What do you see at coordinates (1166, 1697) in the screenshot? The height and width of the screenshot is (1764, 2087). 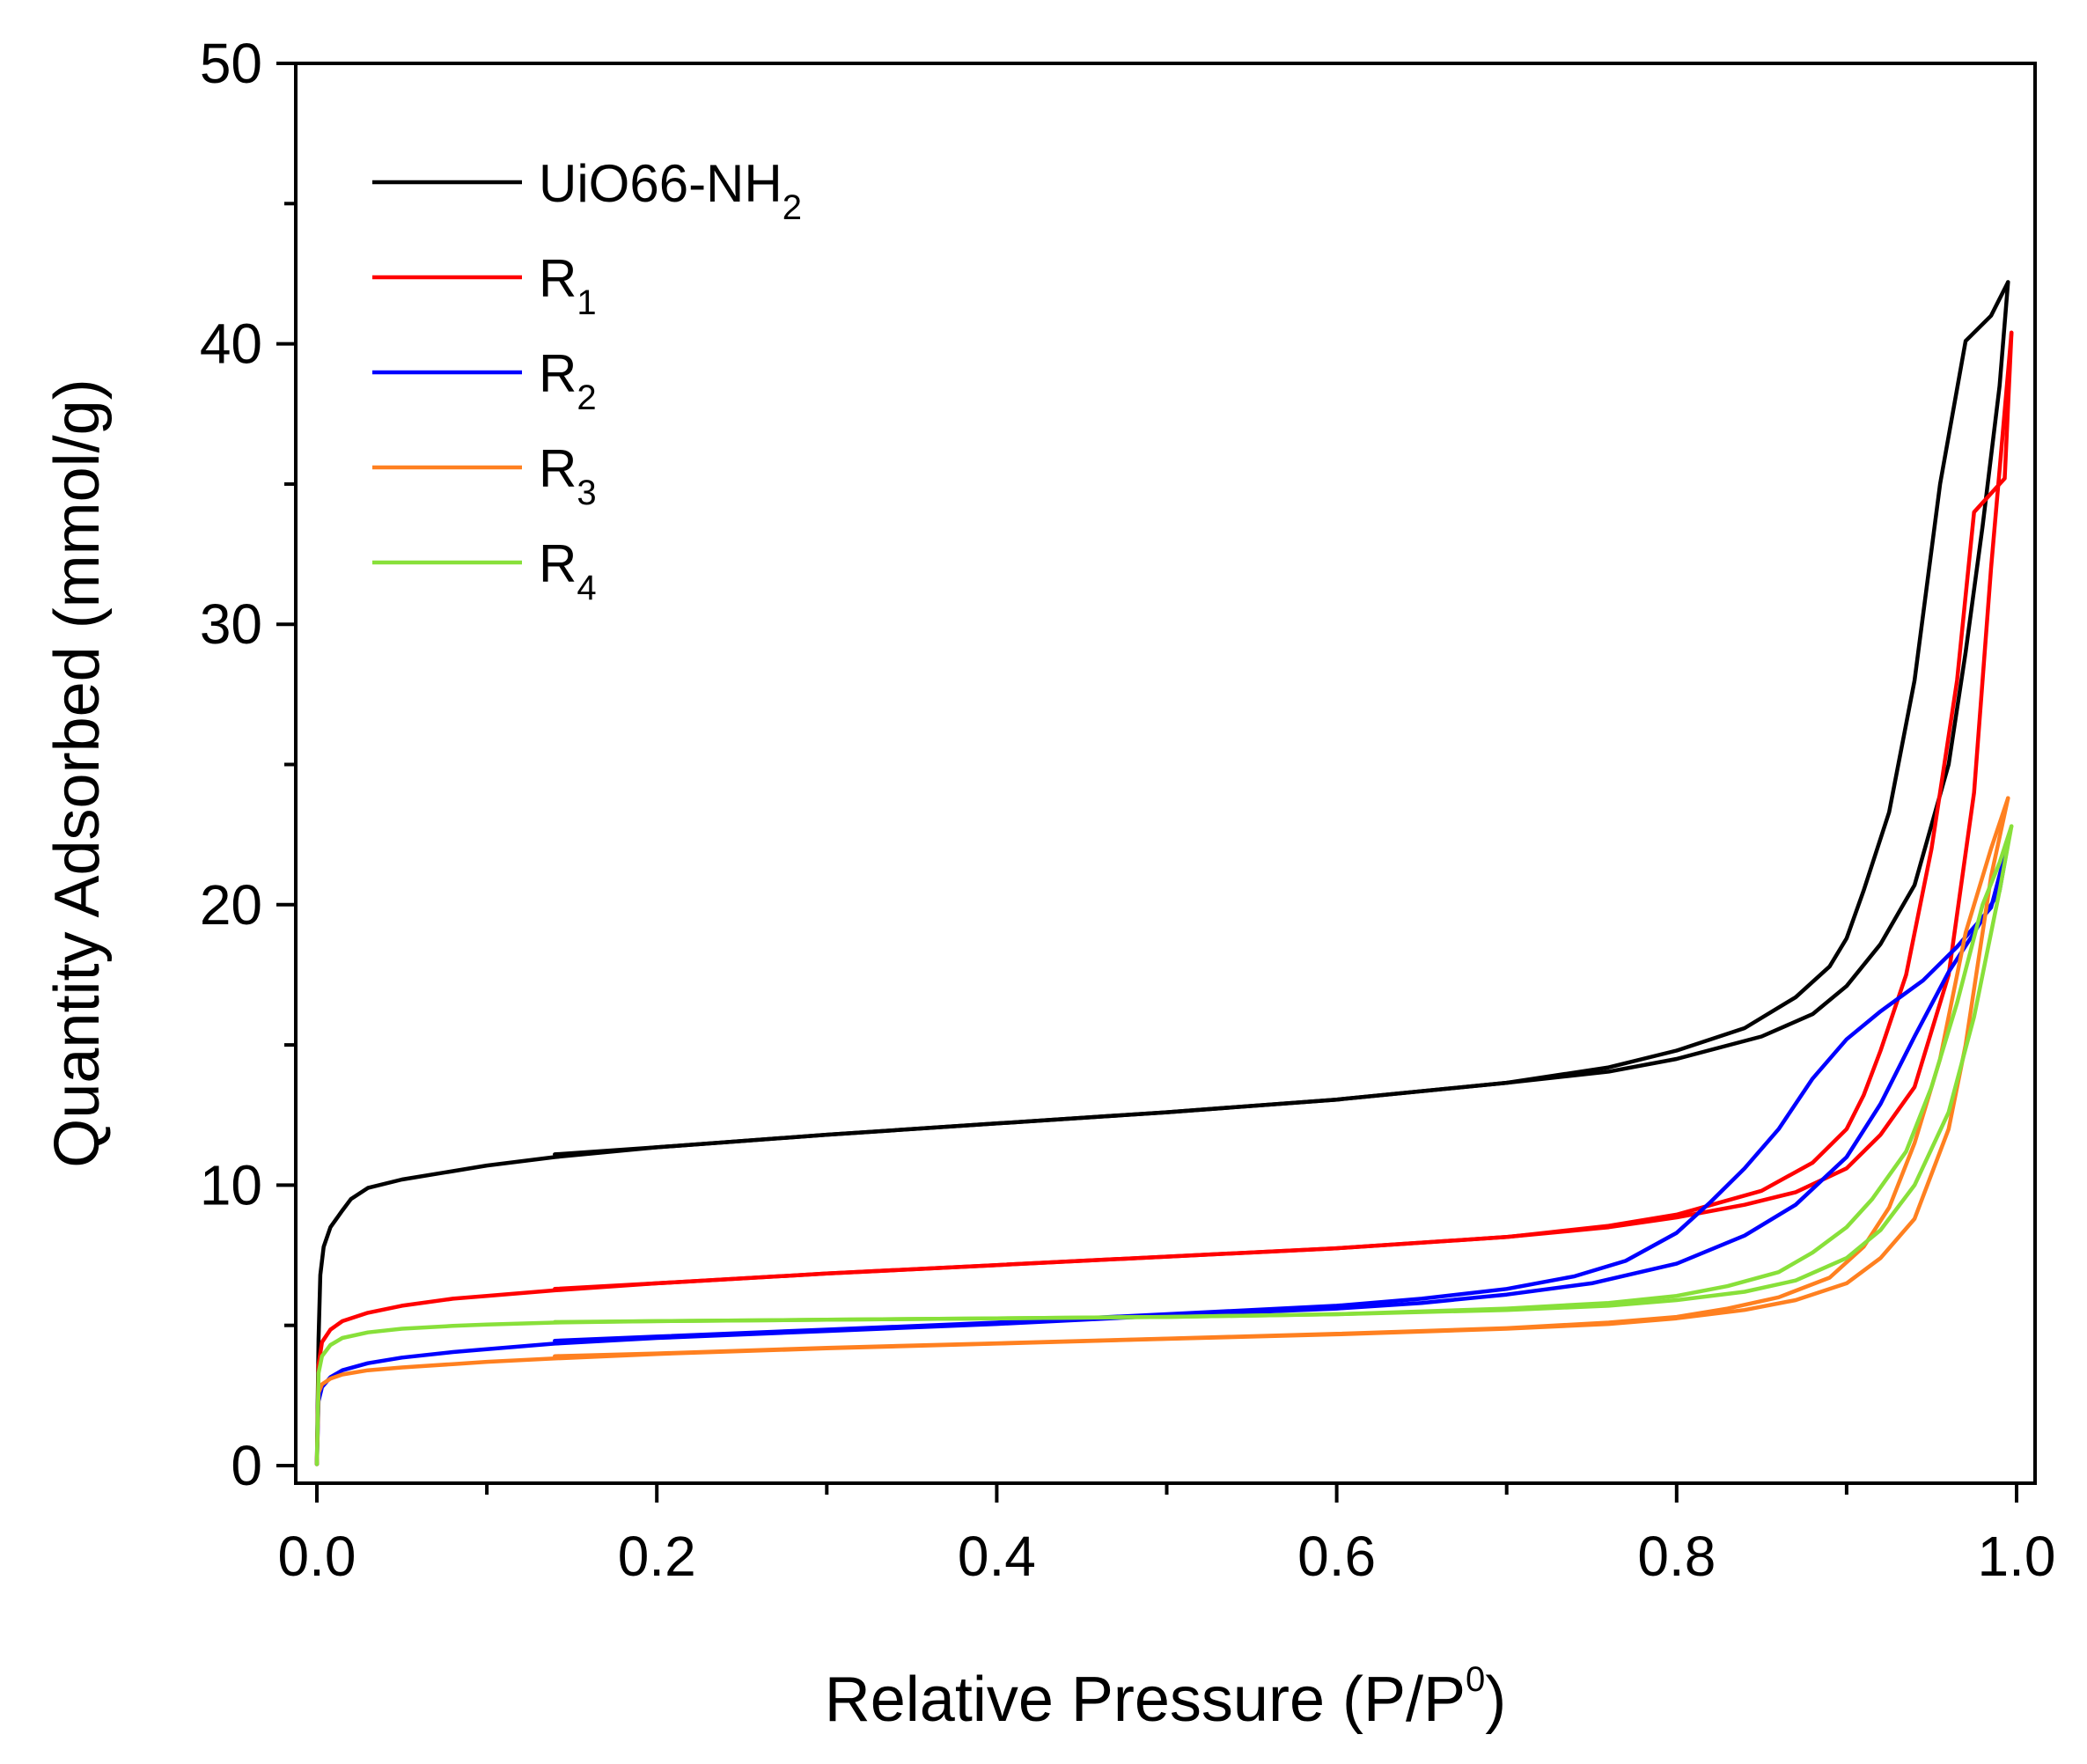 I see `x-axis-title: Relative Pressure (P/P0)` at bounding box center [1166, 1697].